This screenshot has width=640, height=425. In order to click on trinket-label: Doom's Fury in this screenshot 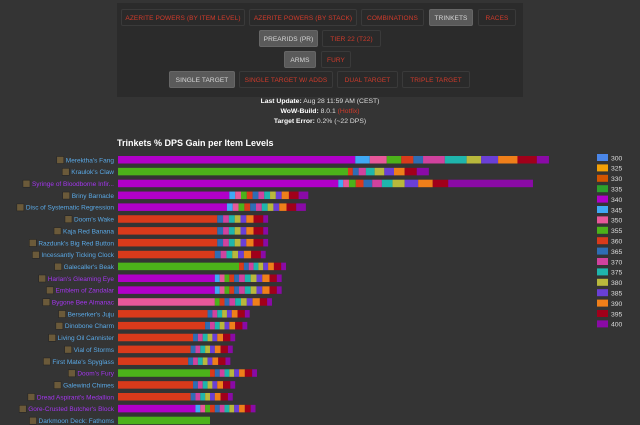, I will do `click(95, 374)`.